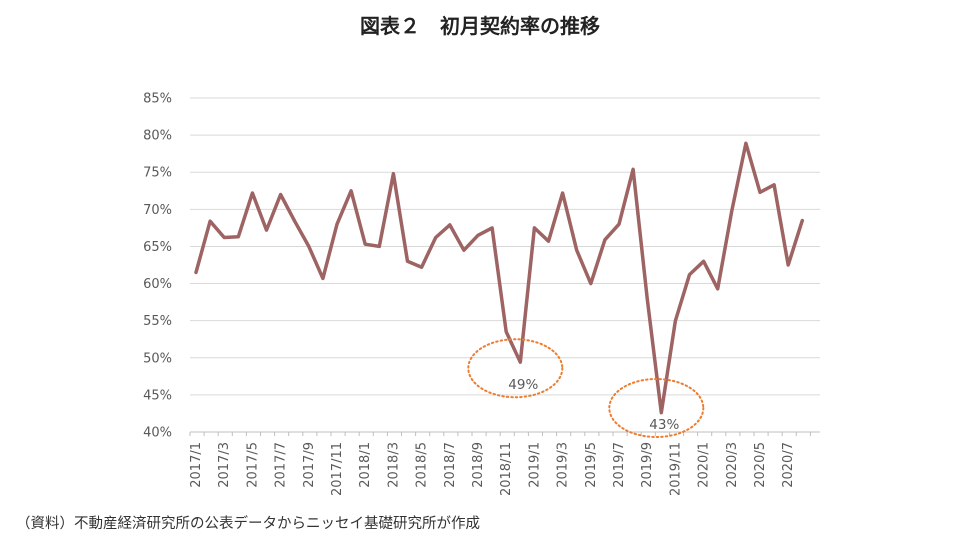  I want to click on y-tick-label: 70%, so click(157, 210).